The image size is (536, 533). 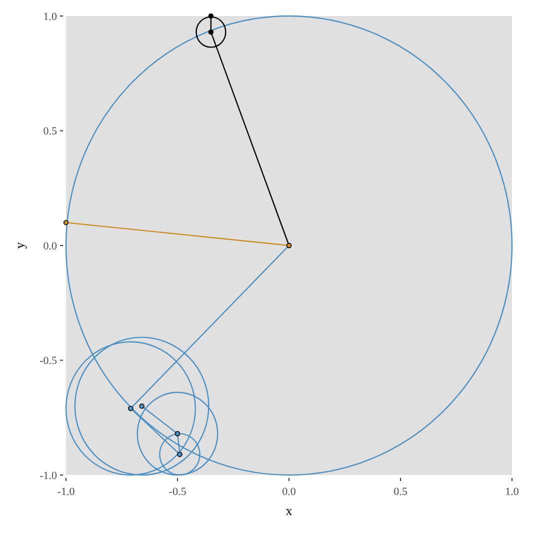 What do you see at coordinates (19, 245) in the screenshot?
I see `y-axis-title: y` at bounding box center [19, 245].